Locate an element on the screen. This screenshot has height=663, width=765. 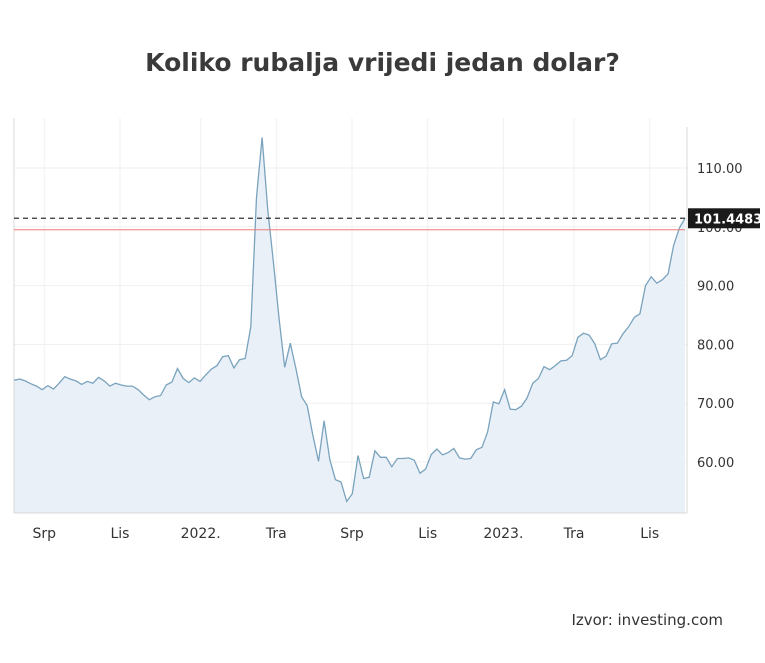
last-value-badge: 101.4483 is located at coordinates (725, 218).